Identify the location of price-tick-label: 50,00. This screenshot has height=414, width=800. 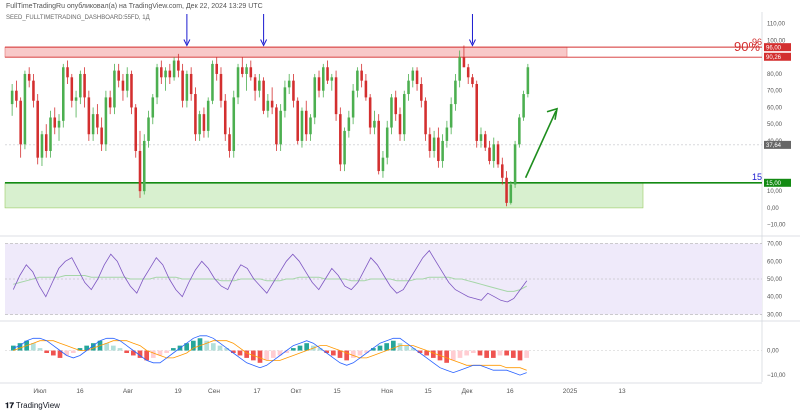
(775, 125).